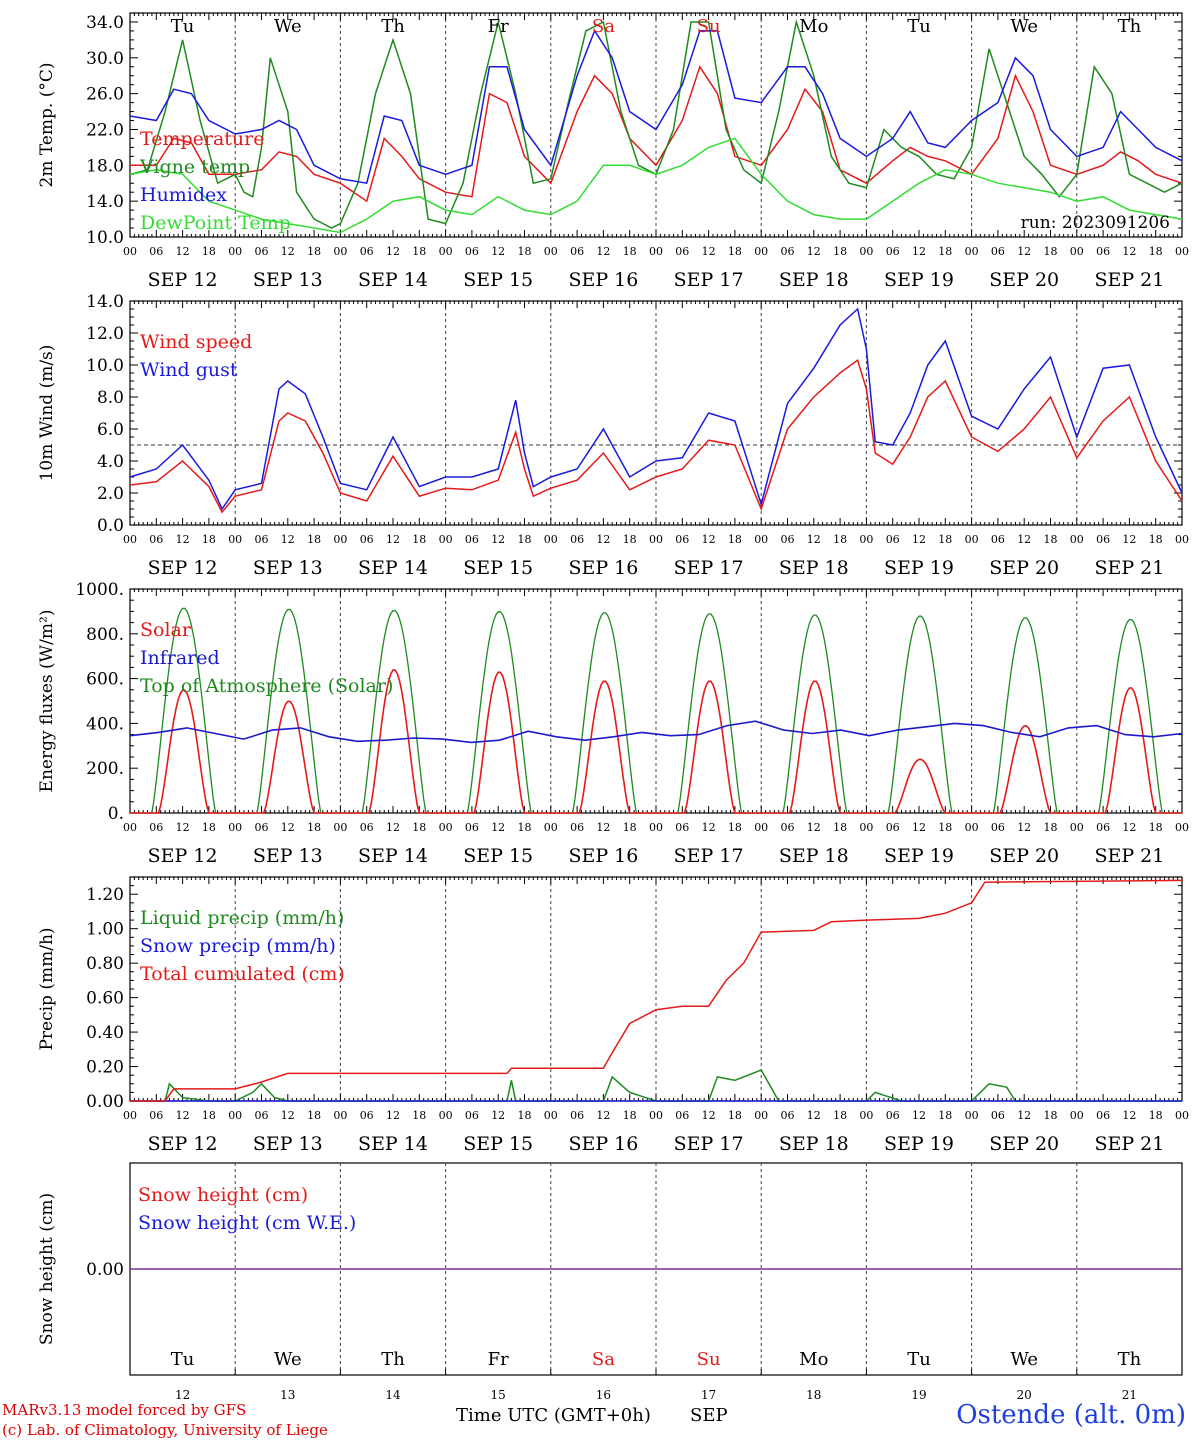 Image resolution: width=1194 pixels, height=1440 pixels. Describe the element at coordinates (105, 238) in the screenshot. I see `y-tick-label: 10.0` at that location.